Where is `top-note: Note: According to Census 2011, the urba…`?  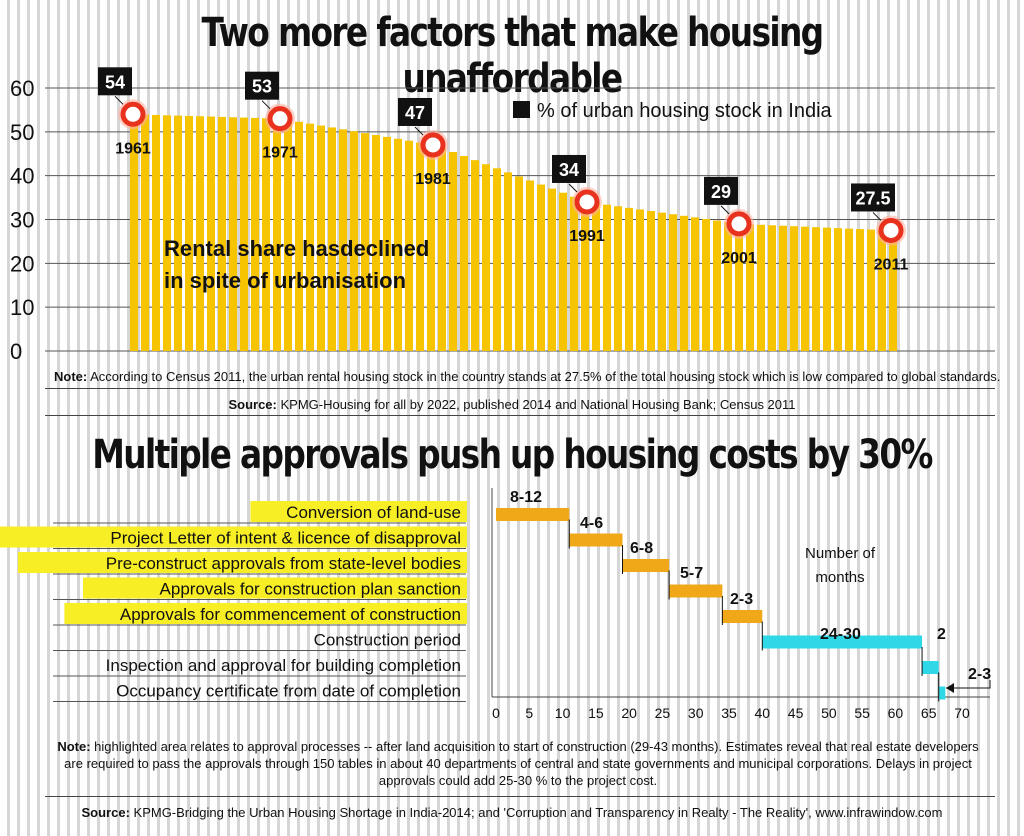
top-note: Note: According to Census 2011, the urba… is located at coordinates (534, 376).